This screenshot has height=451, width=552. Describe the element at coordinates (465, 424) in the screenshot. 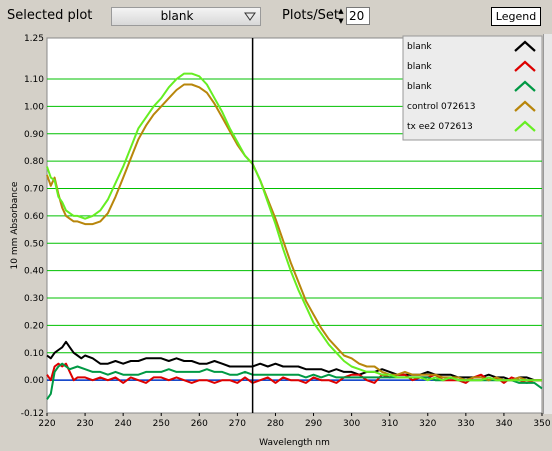

I see `x-tick-label: 330` at that location.